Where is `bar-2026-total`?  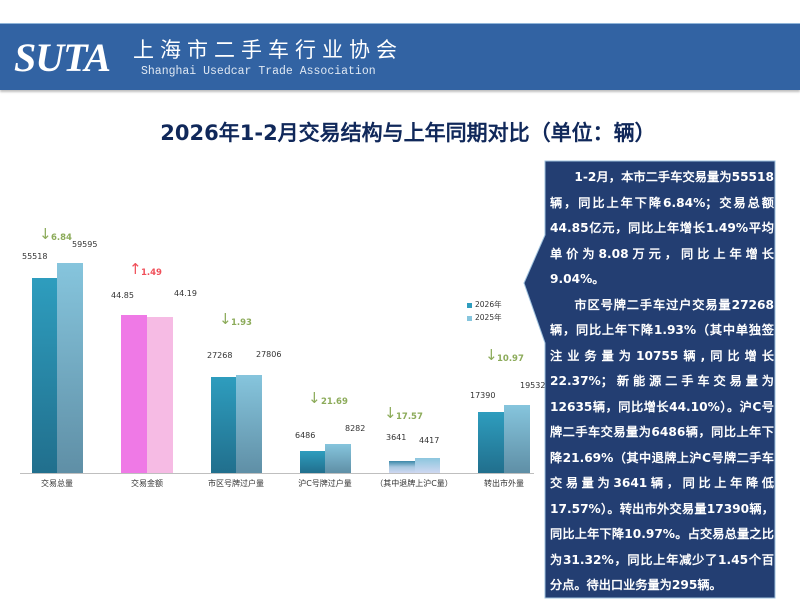
bar-2026-total is located at coordinates (44, 375).